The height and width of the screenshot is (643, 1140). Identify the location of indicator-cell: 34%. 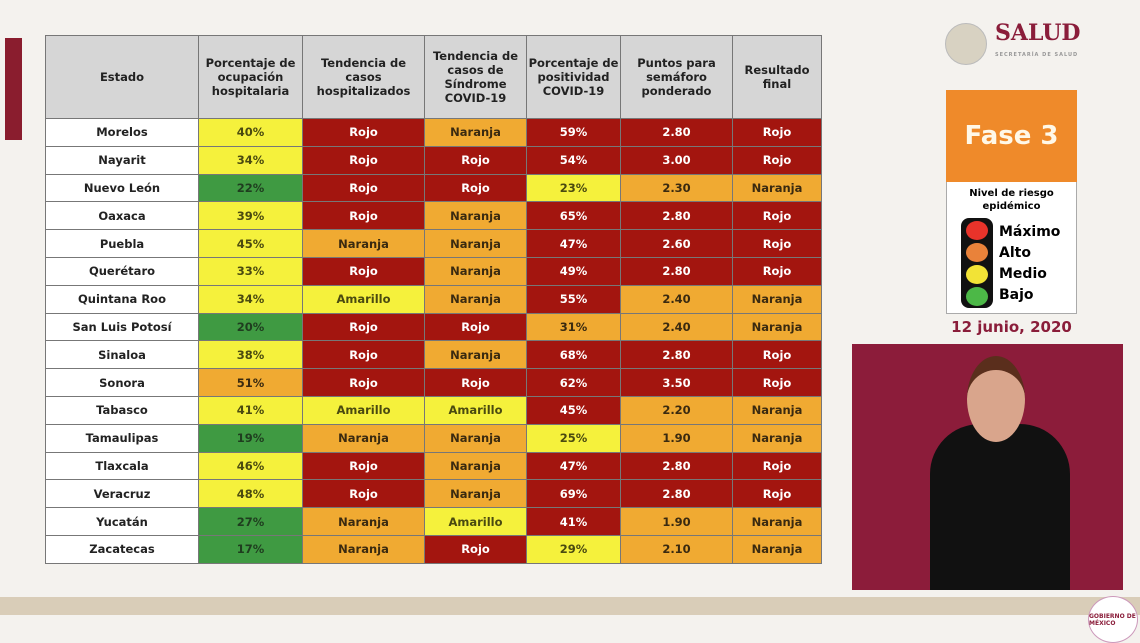
(250, 299).